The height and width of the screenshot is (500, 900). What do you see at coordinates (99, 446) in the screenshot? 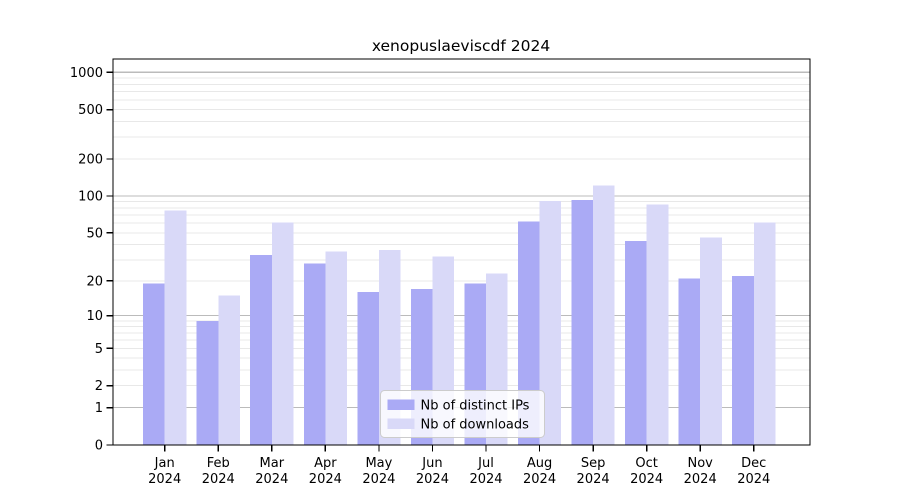
I see `y-tick-label: 0` at bounding box center [99, 446].